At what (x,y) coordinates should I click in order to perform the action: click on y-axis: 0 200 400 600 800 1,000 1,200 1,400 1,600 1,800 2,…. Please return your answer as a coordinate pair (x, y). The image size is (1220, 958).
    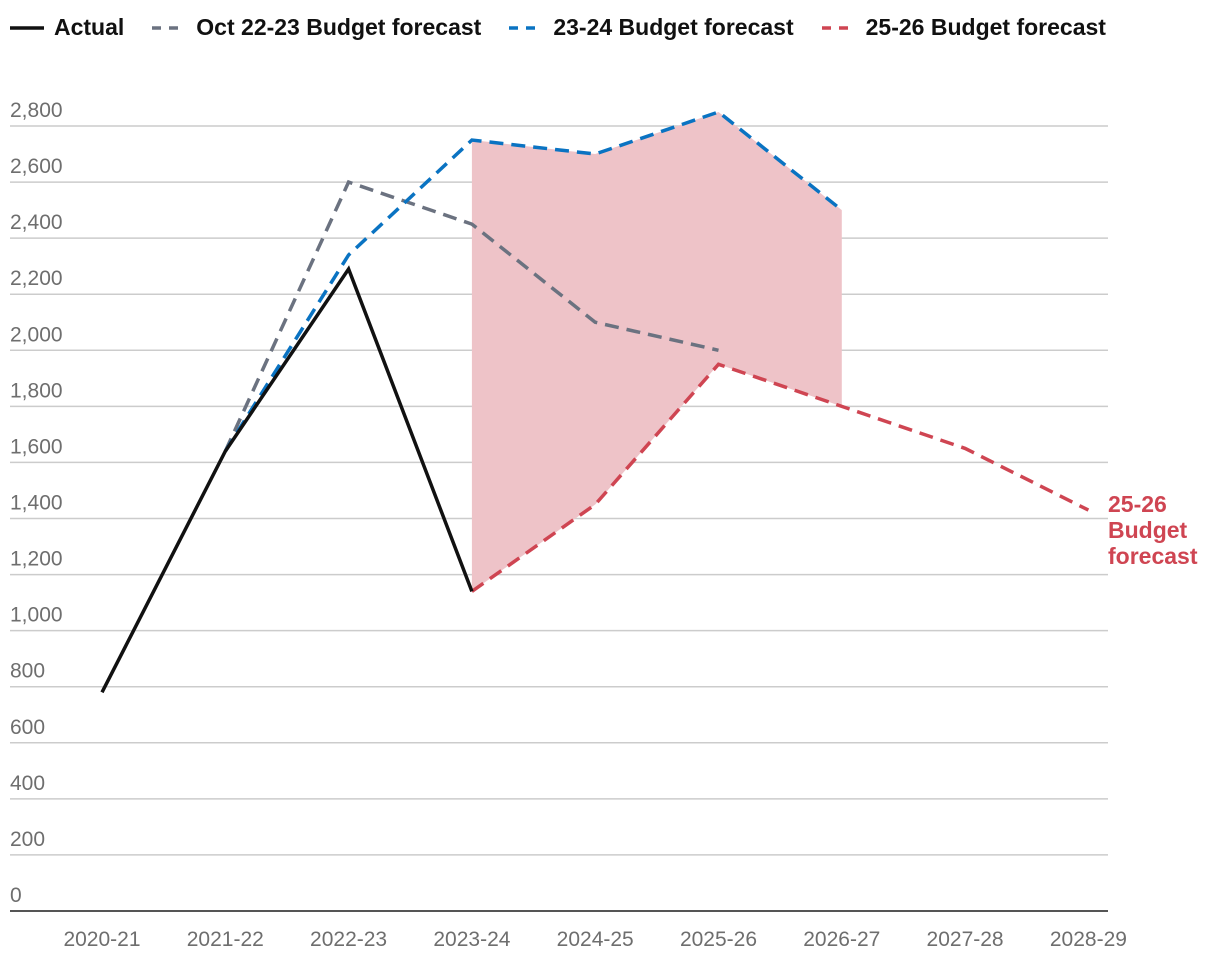
    Looking at the image, I should click on (36, 503).